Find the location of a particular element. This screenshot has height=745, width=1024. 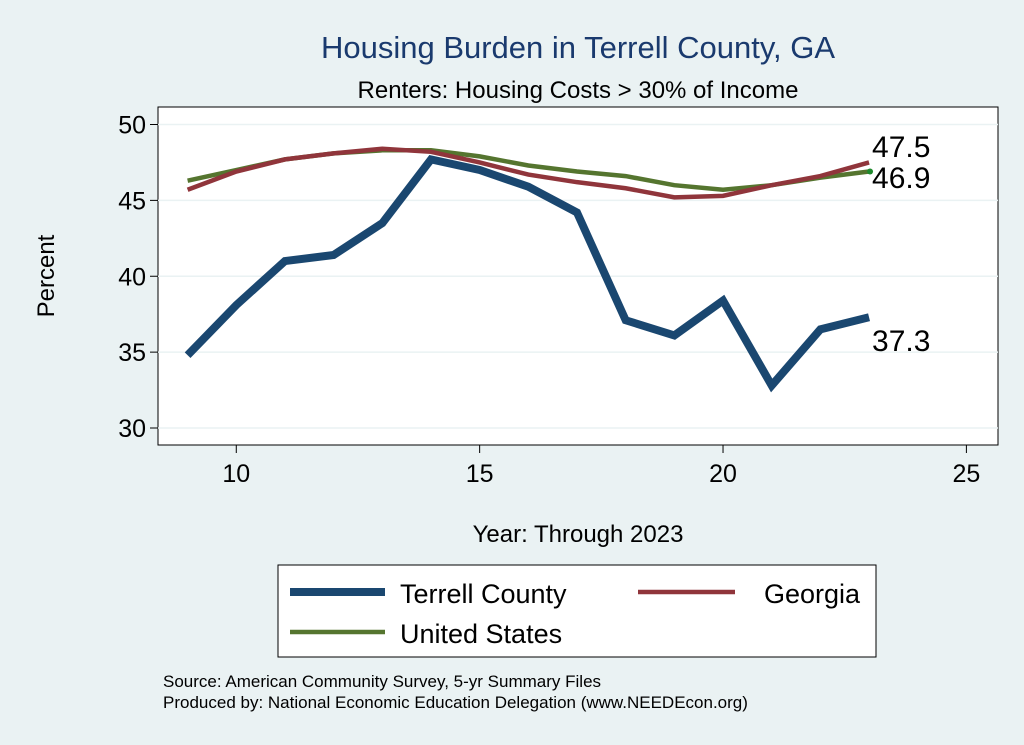

y-tick-label: 30 is located at coordinates (132, 429).